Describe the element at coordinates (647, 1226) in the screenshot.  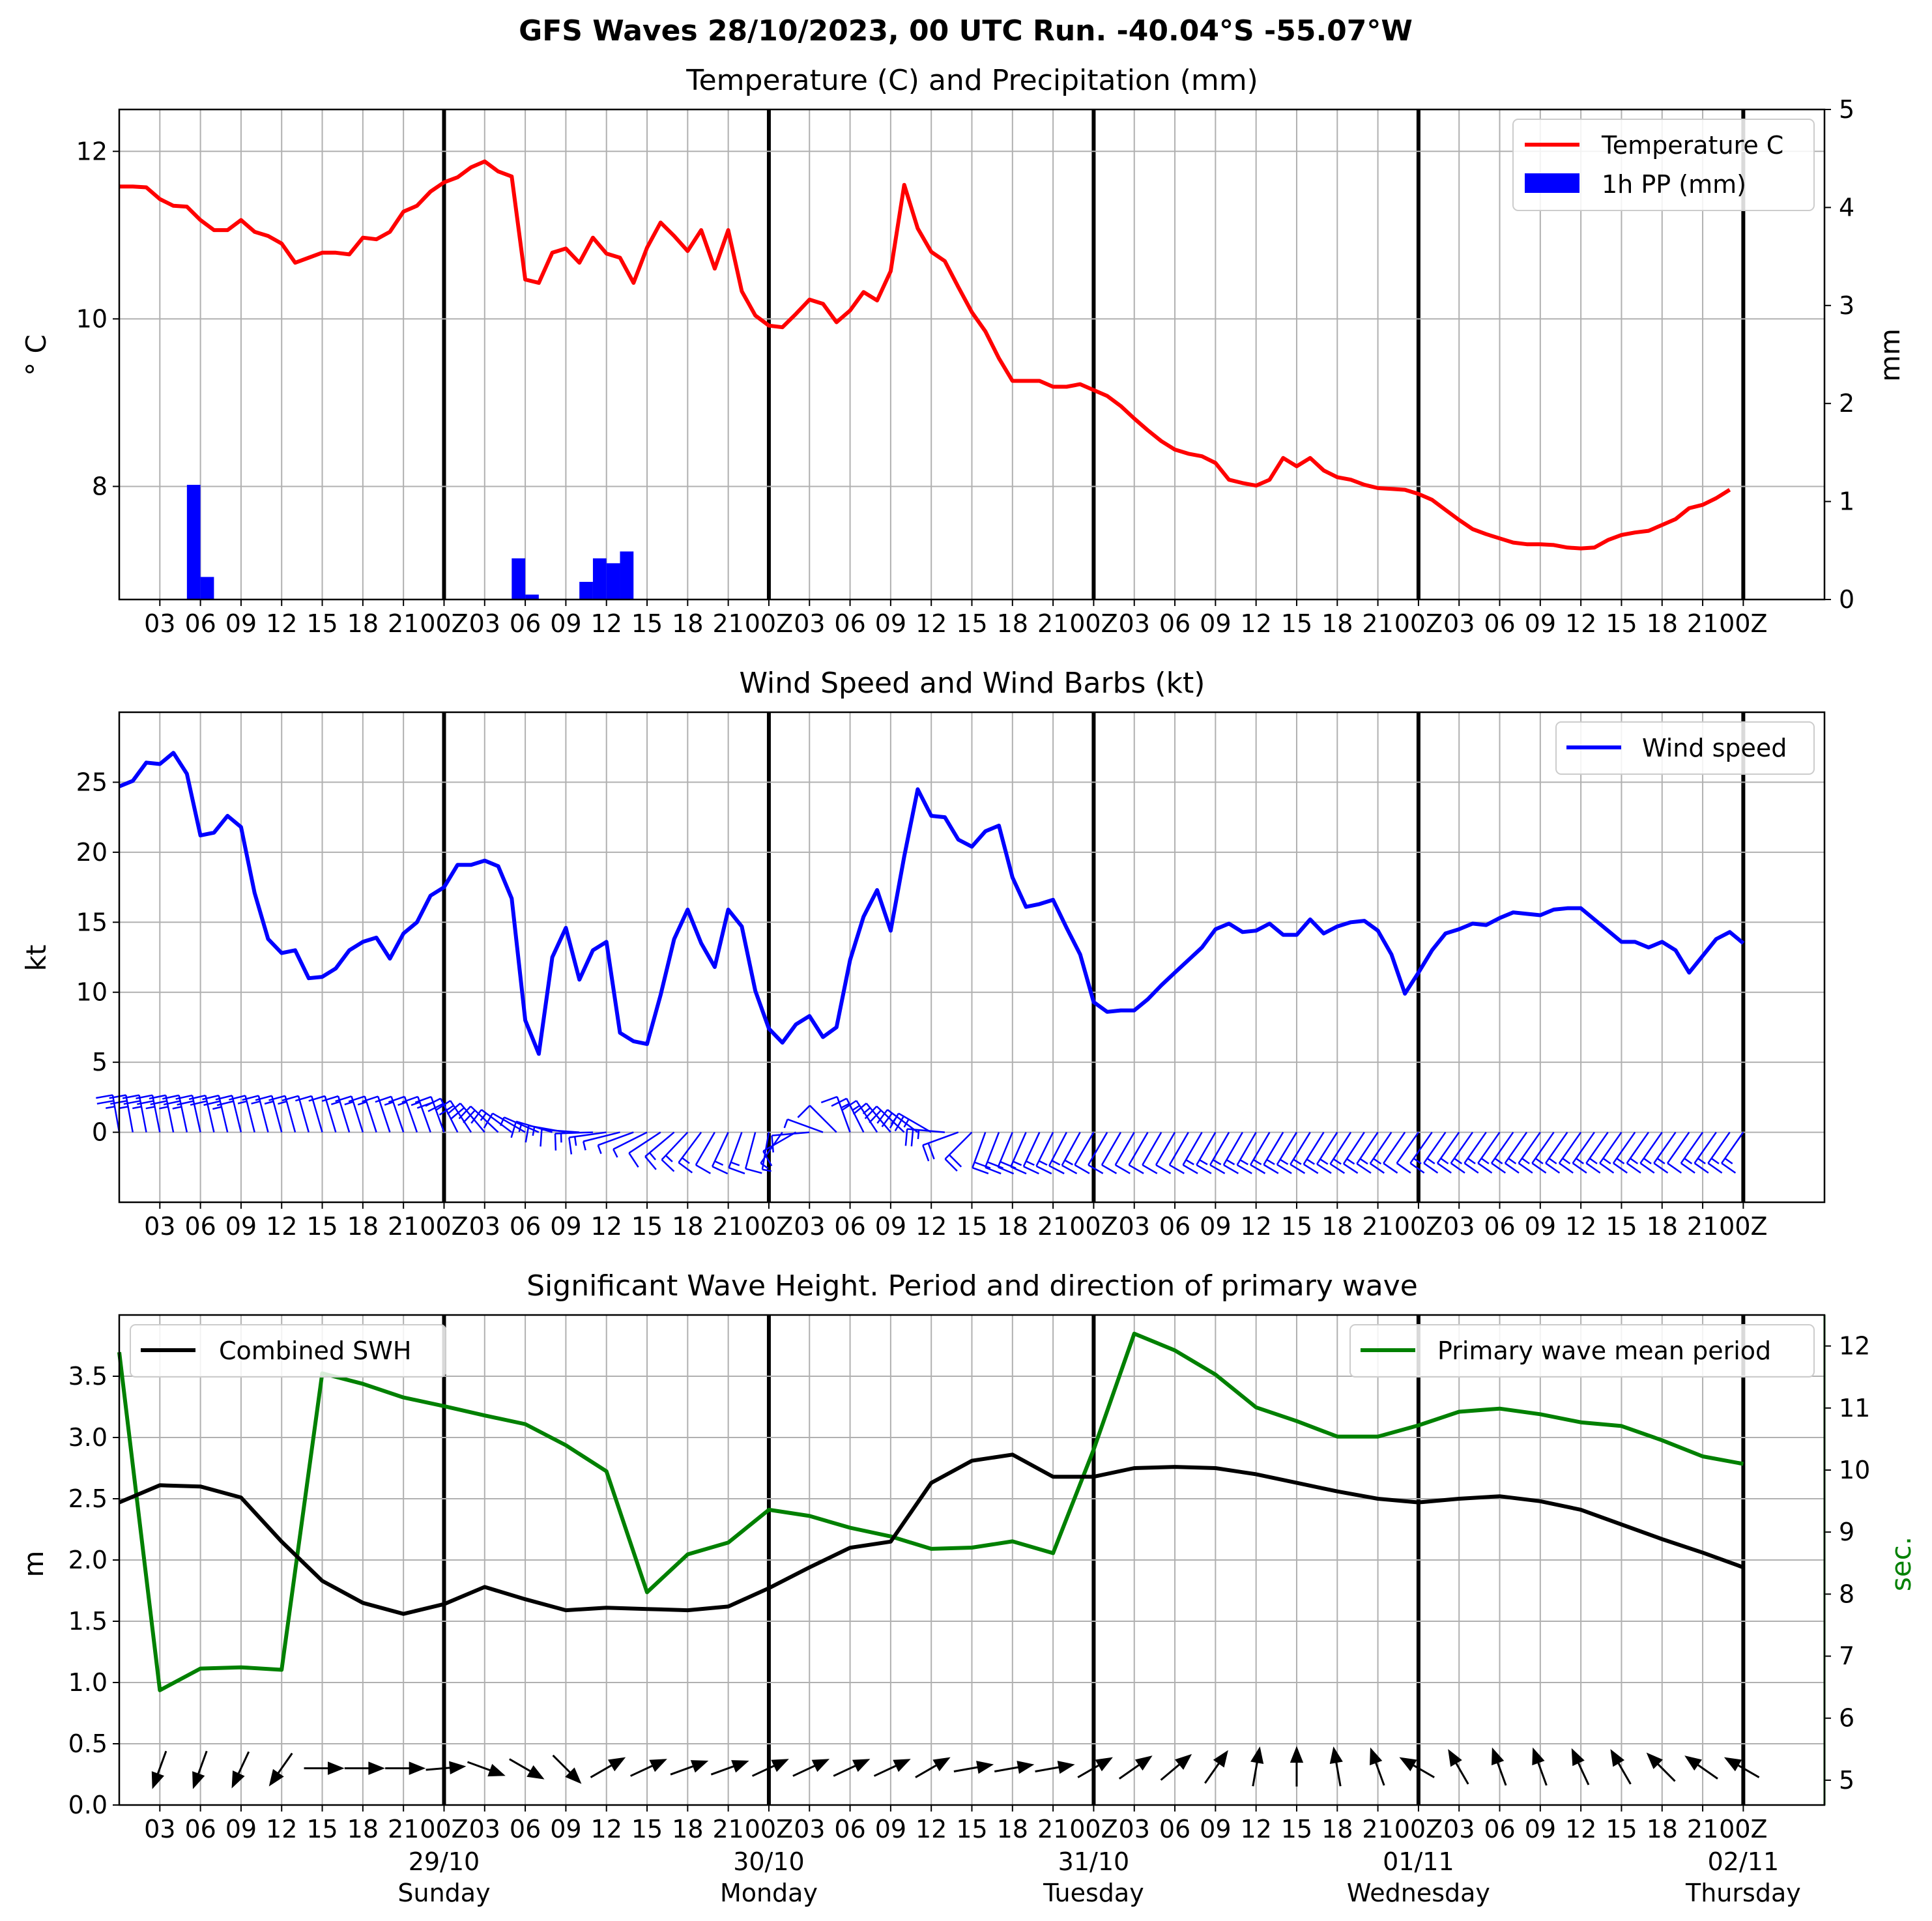
I see `x-tick-label: 15` at that location.